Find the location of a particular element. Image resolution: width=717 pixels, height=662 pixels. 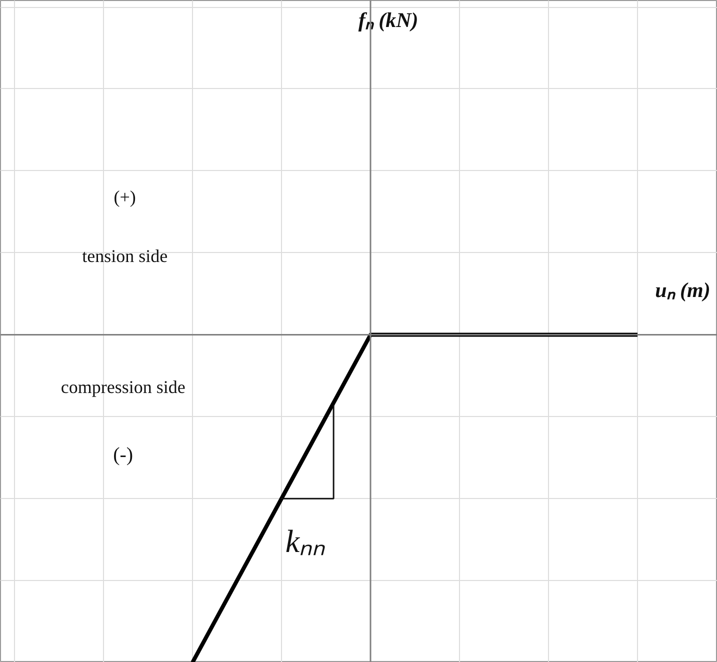

x-axis-title: uₙ (m) is located at coordinates (682, 290).